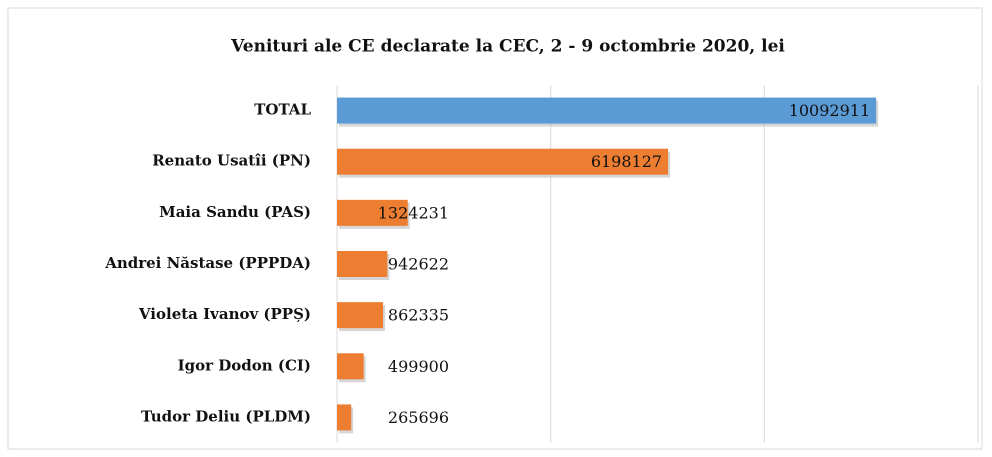  What do you see at coordinates (418, 366) in the screenshot?
I see `value-label: 499900` at bounding box center [418, 366].